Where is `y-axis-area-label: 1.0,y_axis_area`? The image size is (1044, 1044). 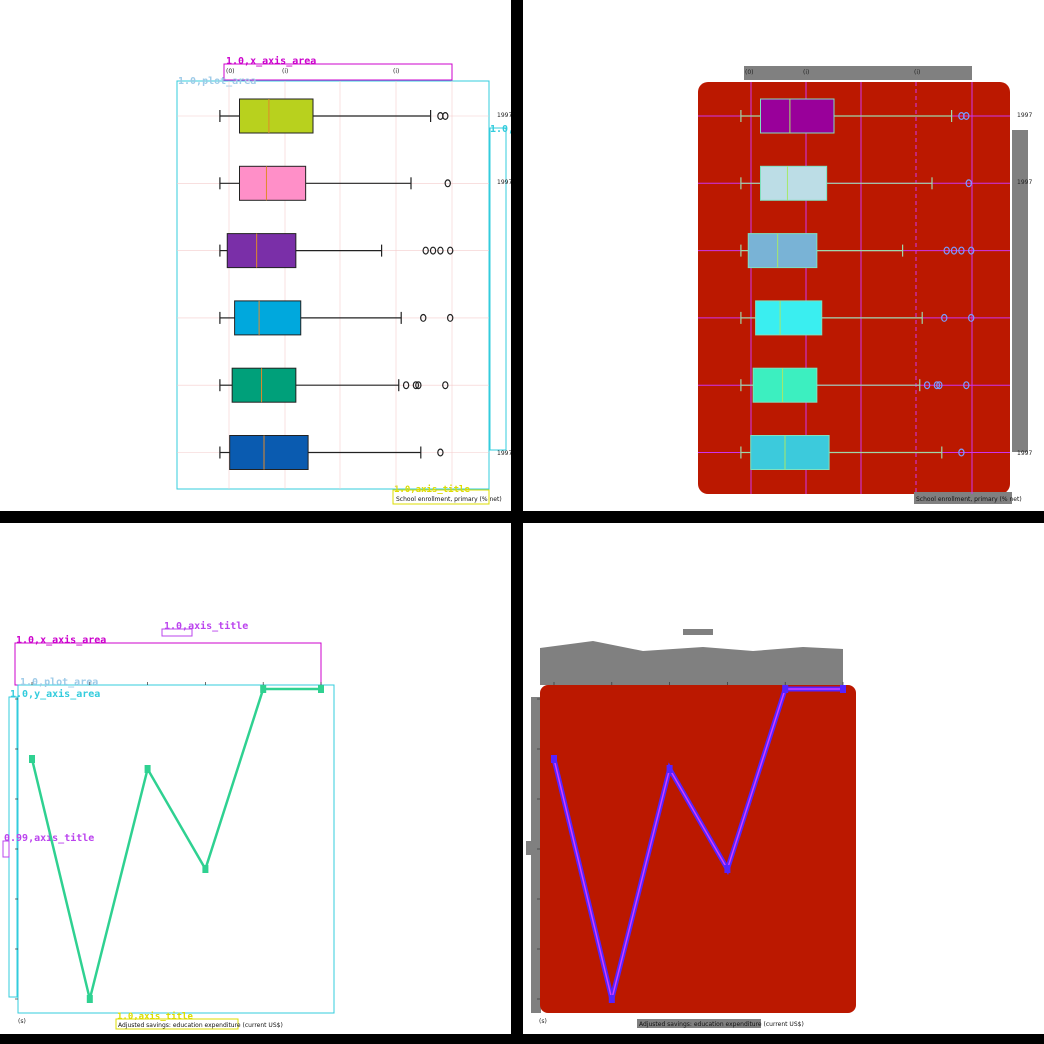 y-axis-area-label: 1.0,y_axis_area is located at coordinates (55, 694).